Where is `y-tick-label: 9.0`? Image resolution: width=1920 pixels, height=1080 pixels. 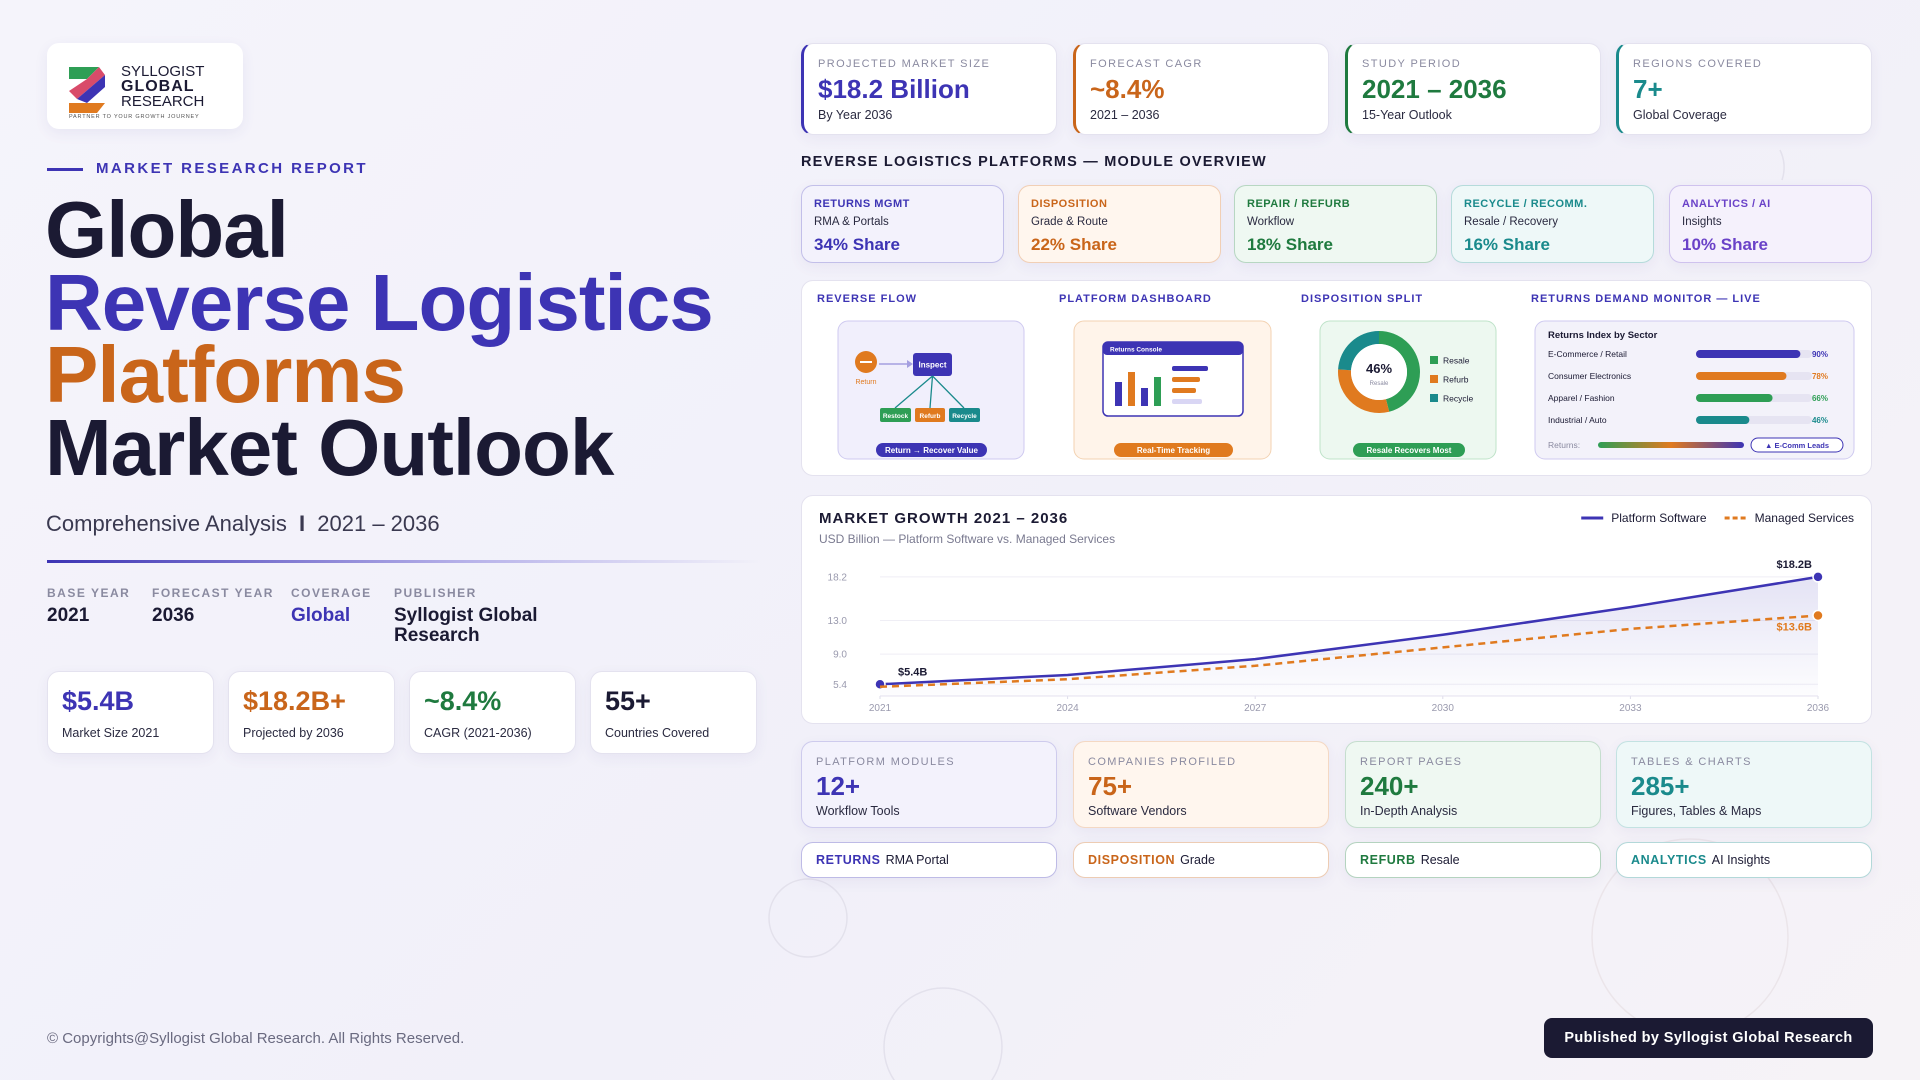 y-tick-label: 9.0 is located at coordinates (840, 655).